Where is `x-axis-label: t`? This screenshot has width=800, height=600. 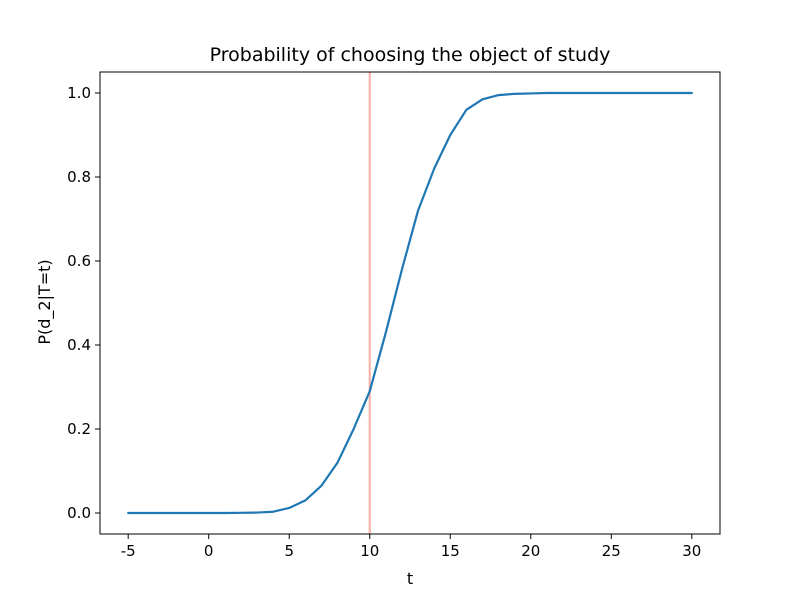 x-axis-label: t is located at coordinates (410, 578).